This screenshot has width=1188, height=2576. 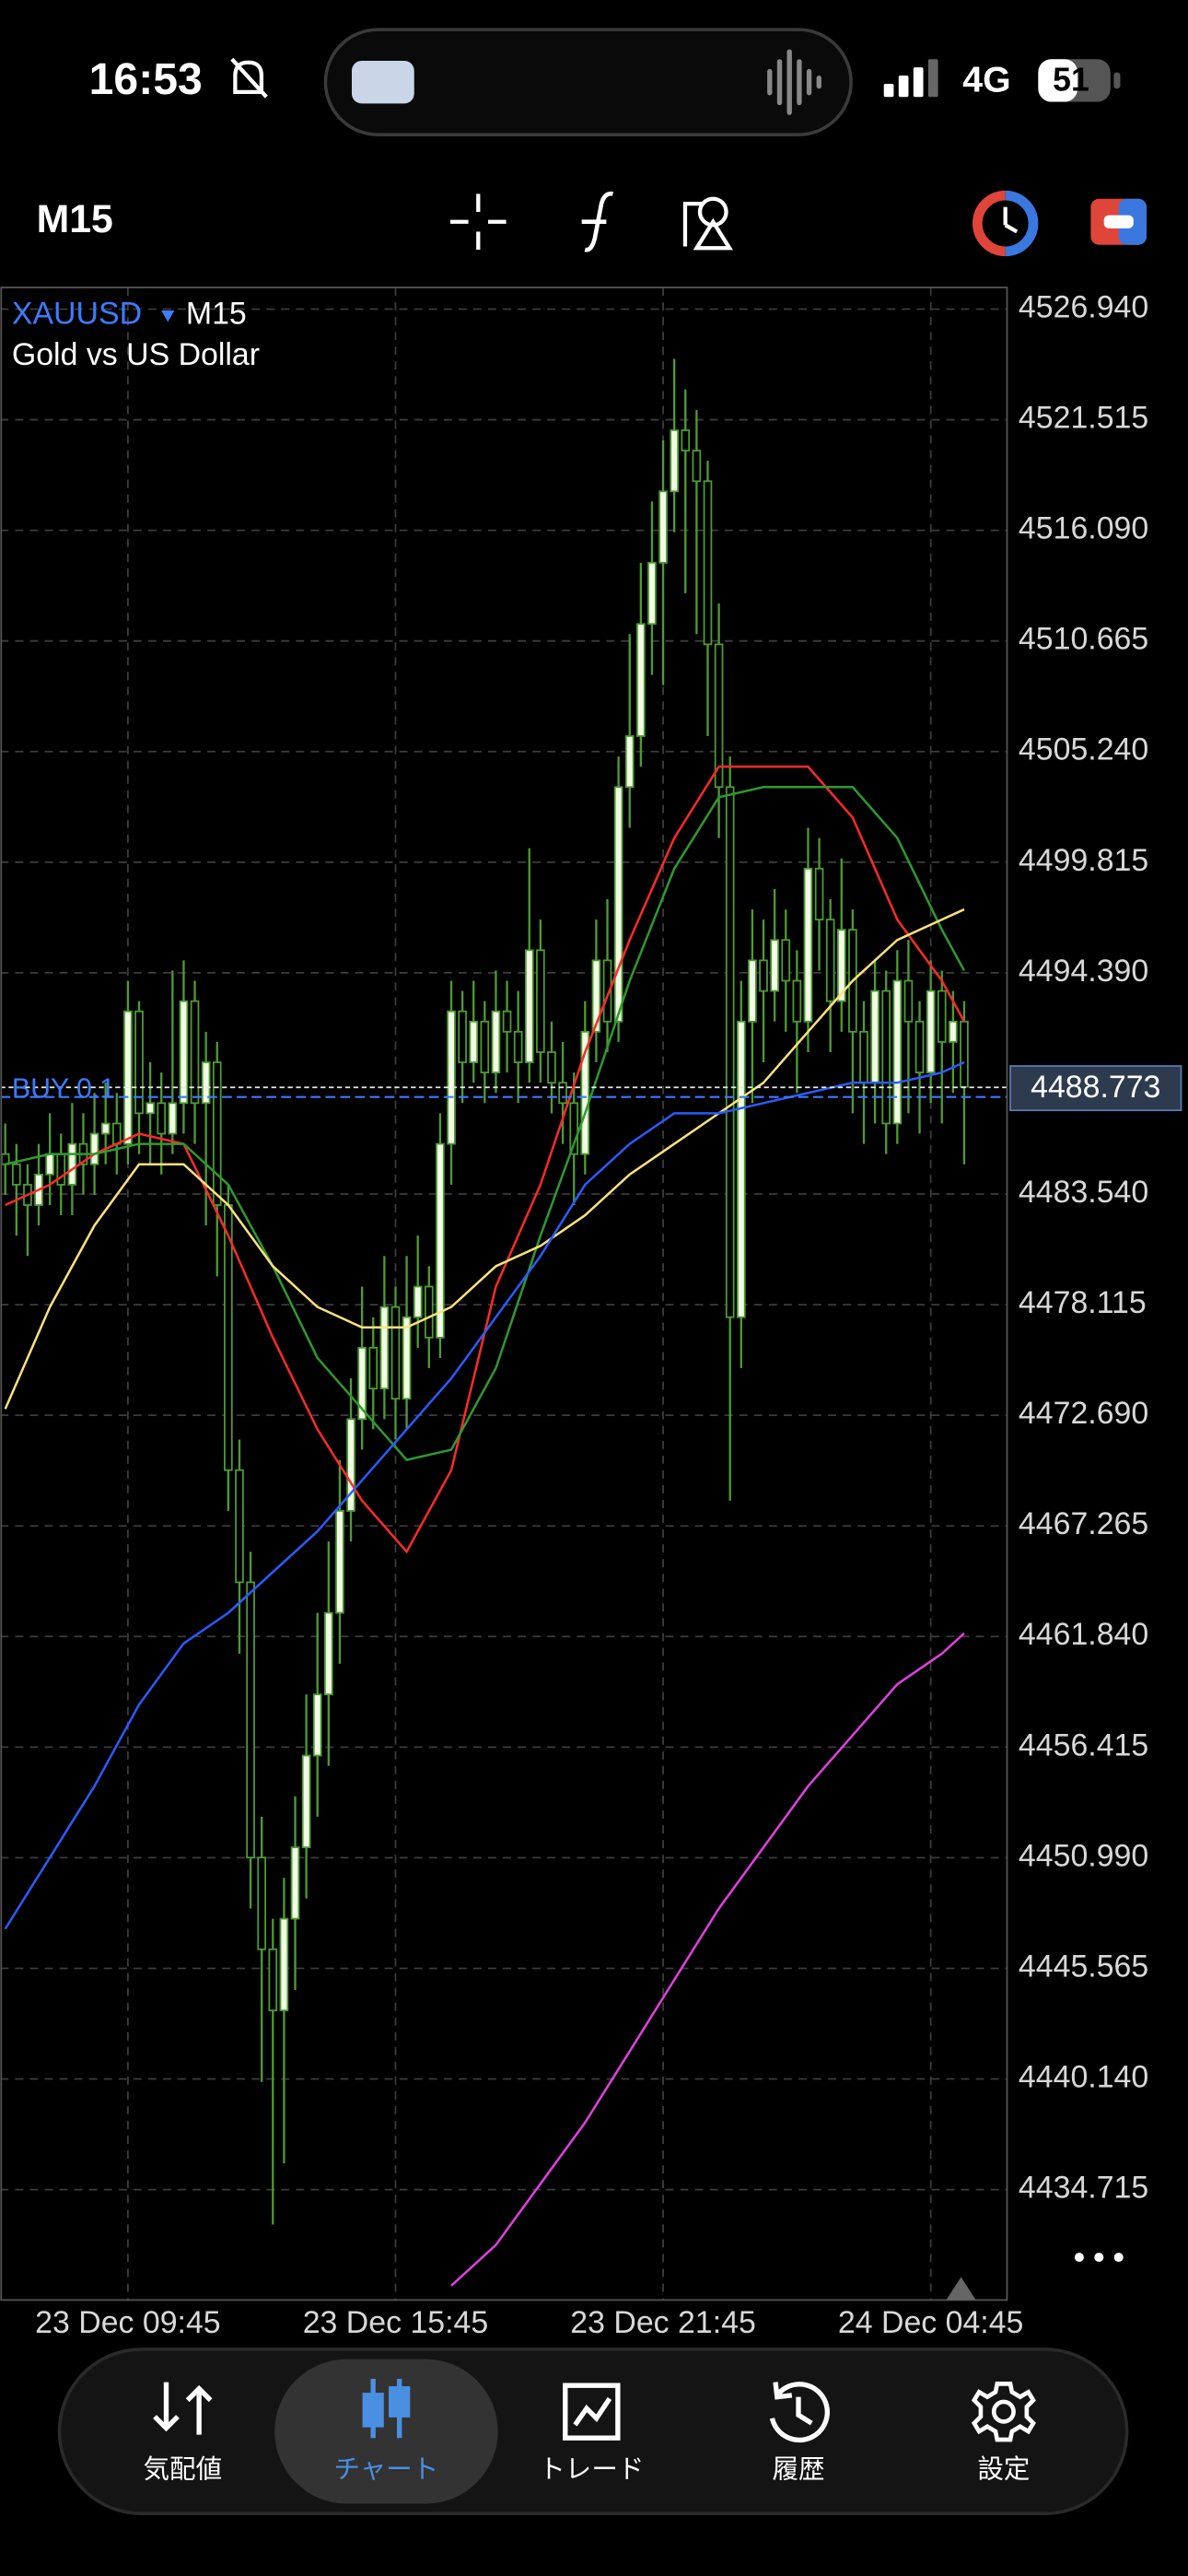 What do you see at coordinates (1083, 971) in the screenshot?
I see `y-tick-label: 4494.390` at bounding box center [1083, 971].